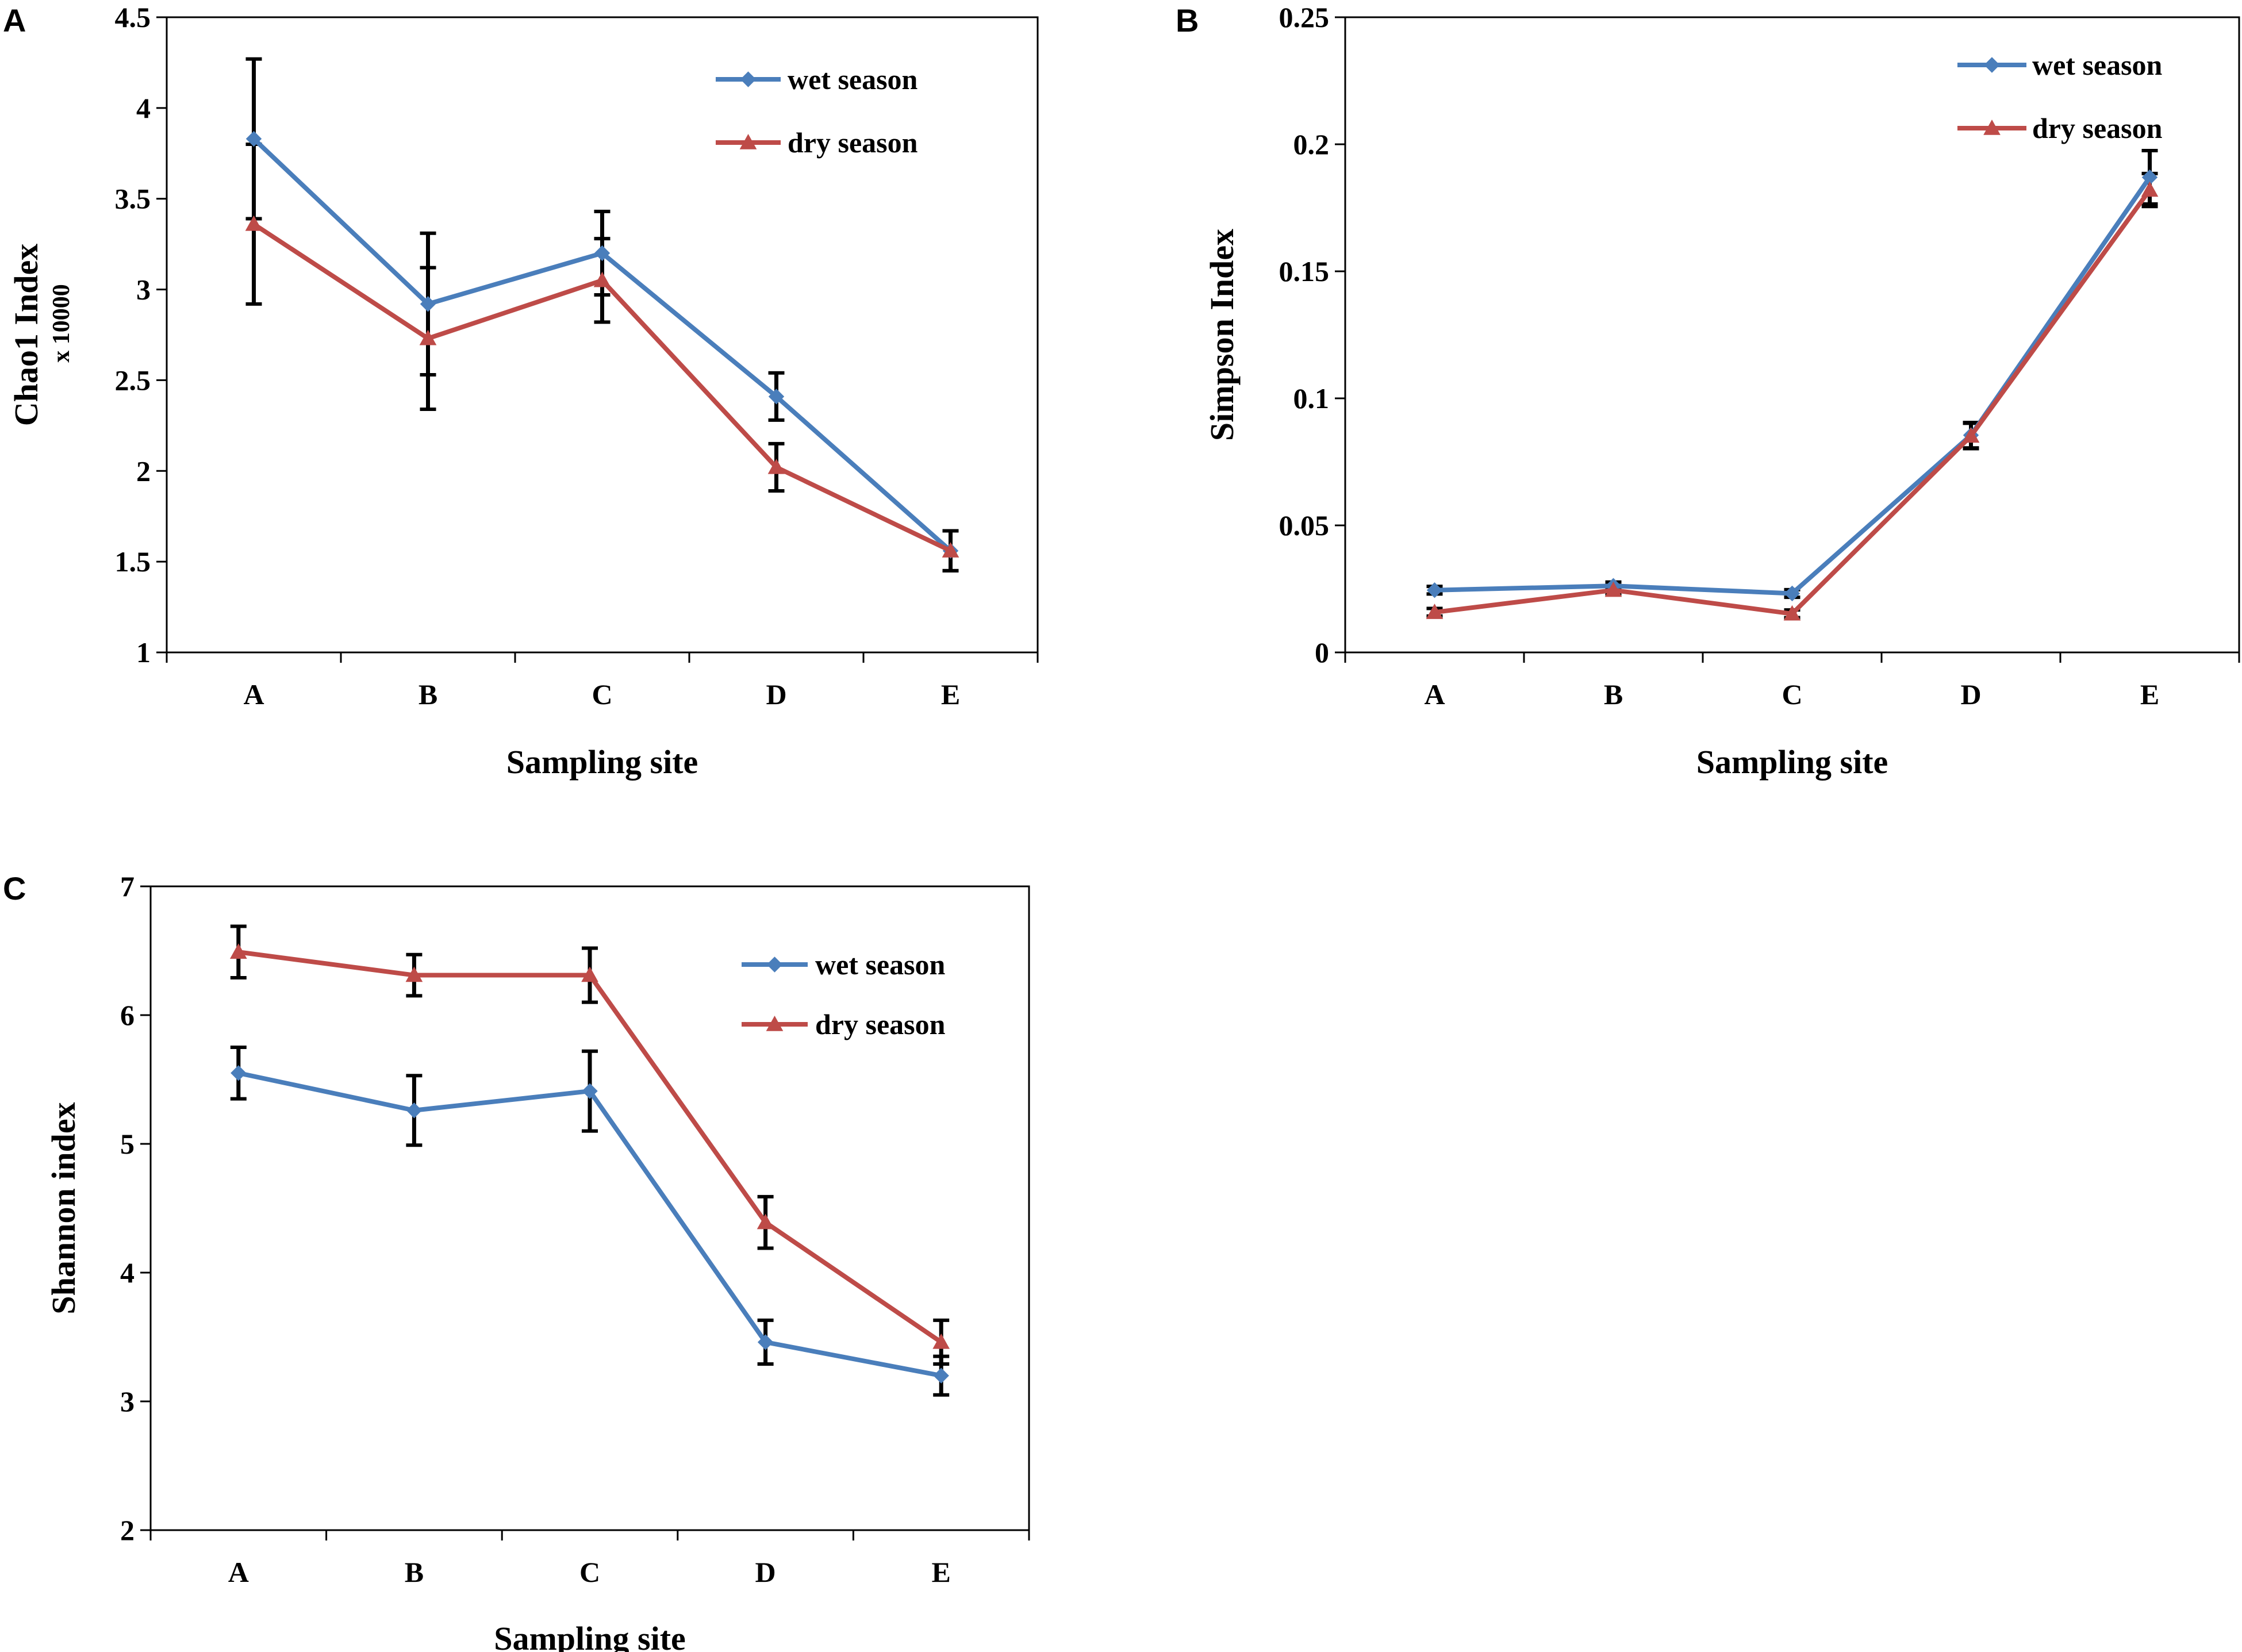 The width and height of the screenshot is (2242, 1652). What do you see at coordinates (133, 17) in the screenshot?
I see `y-tick-label: 4.5` at bounding box center [133, 17].